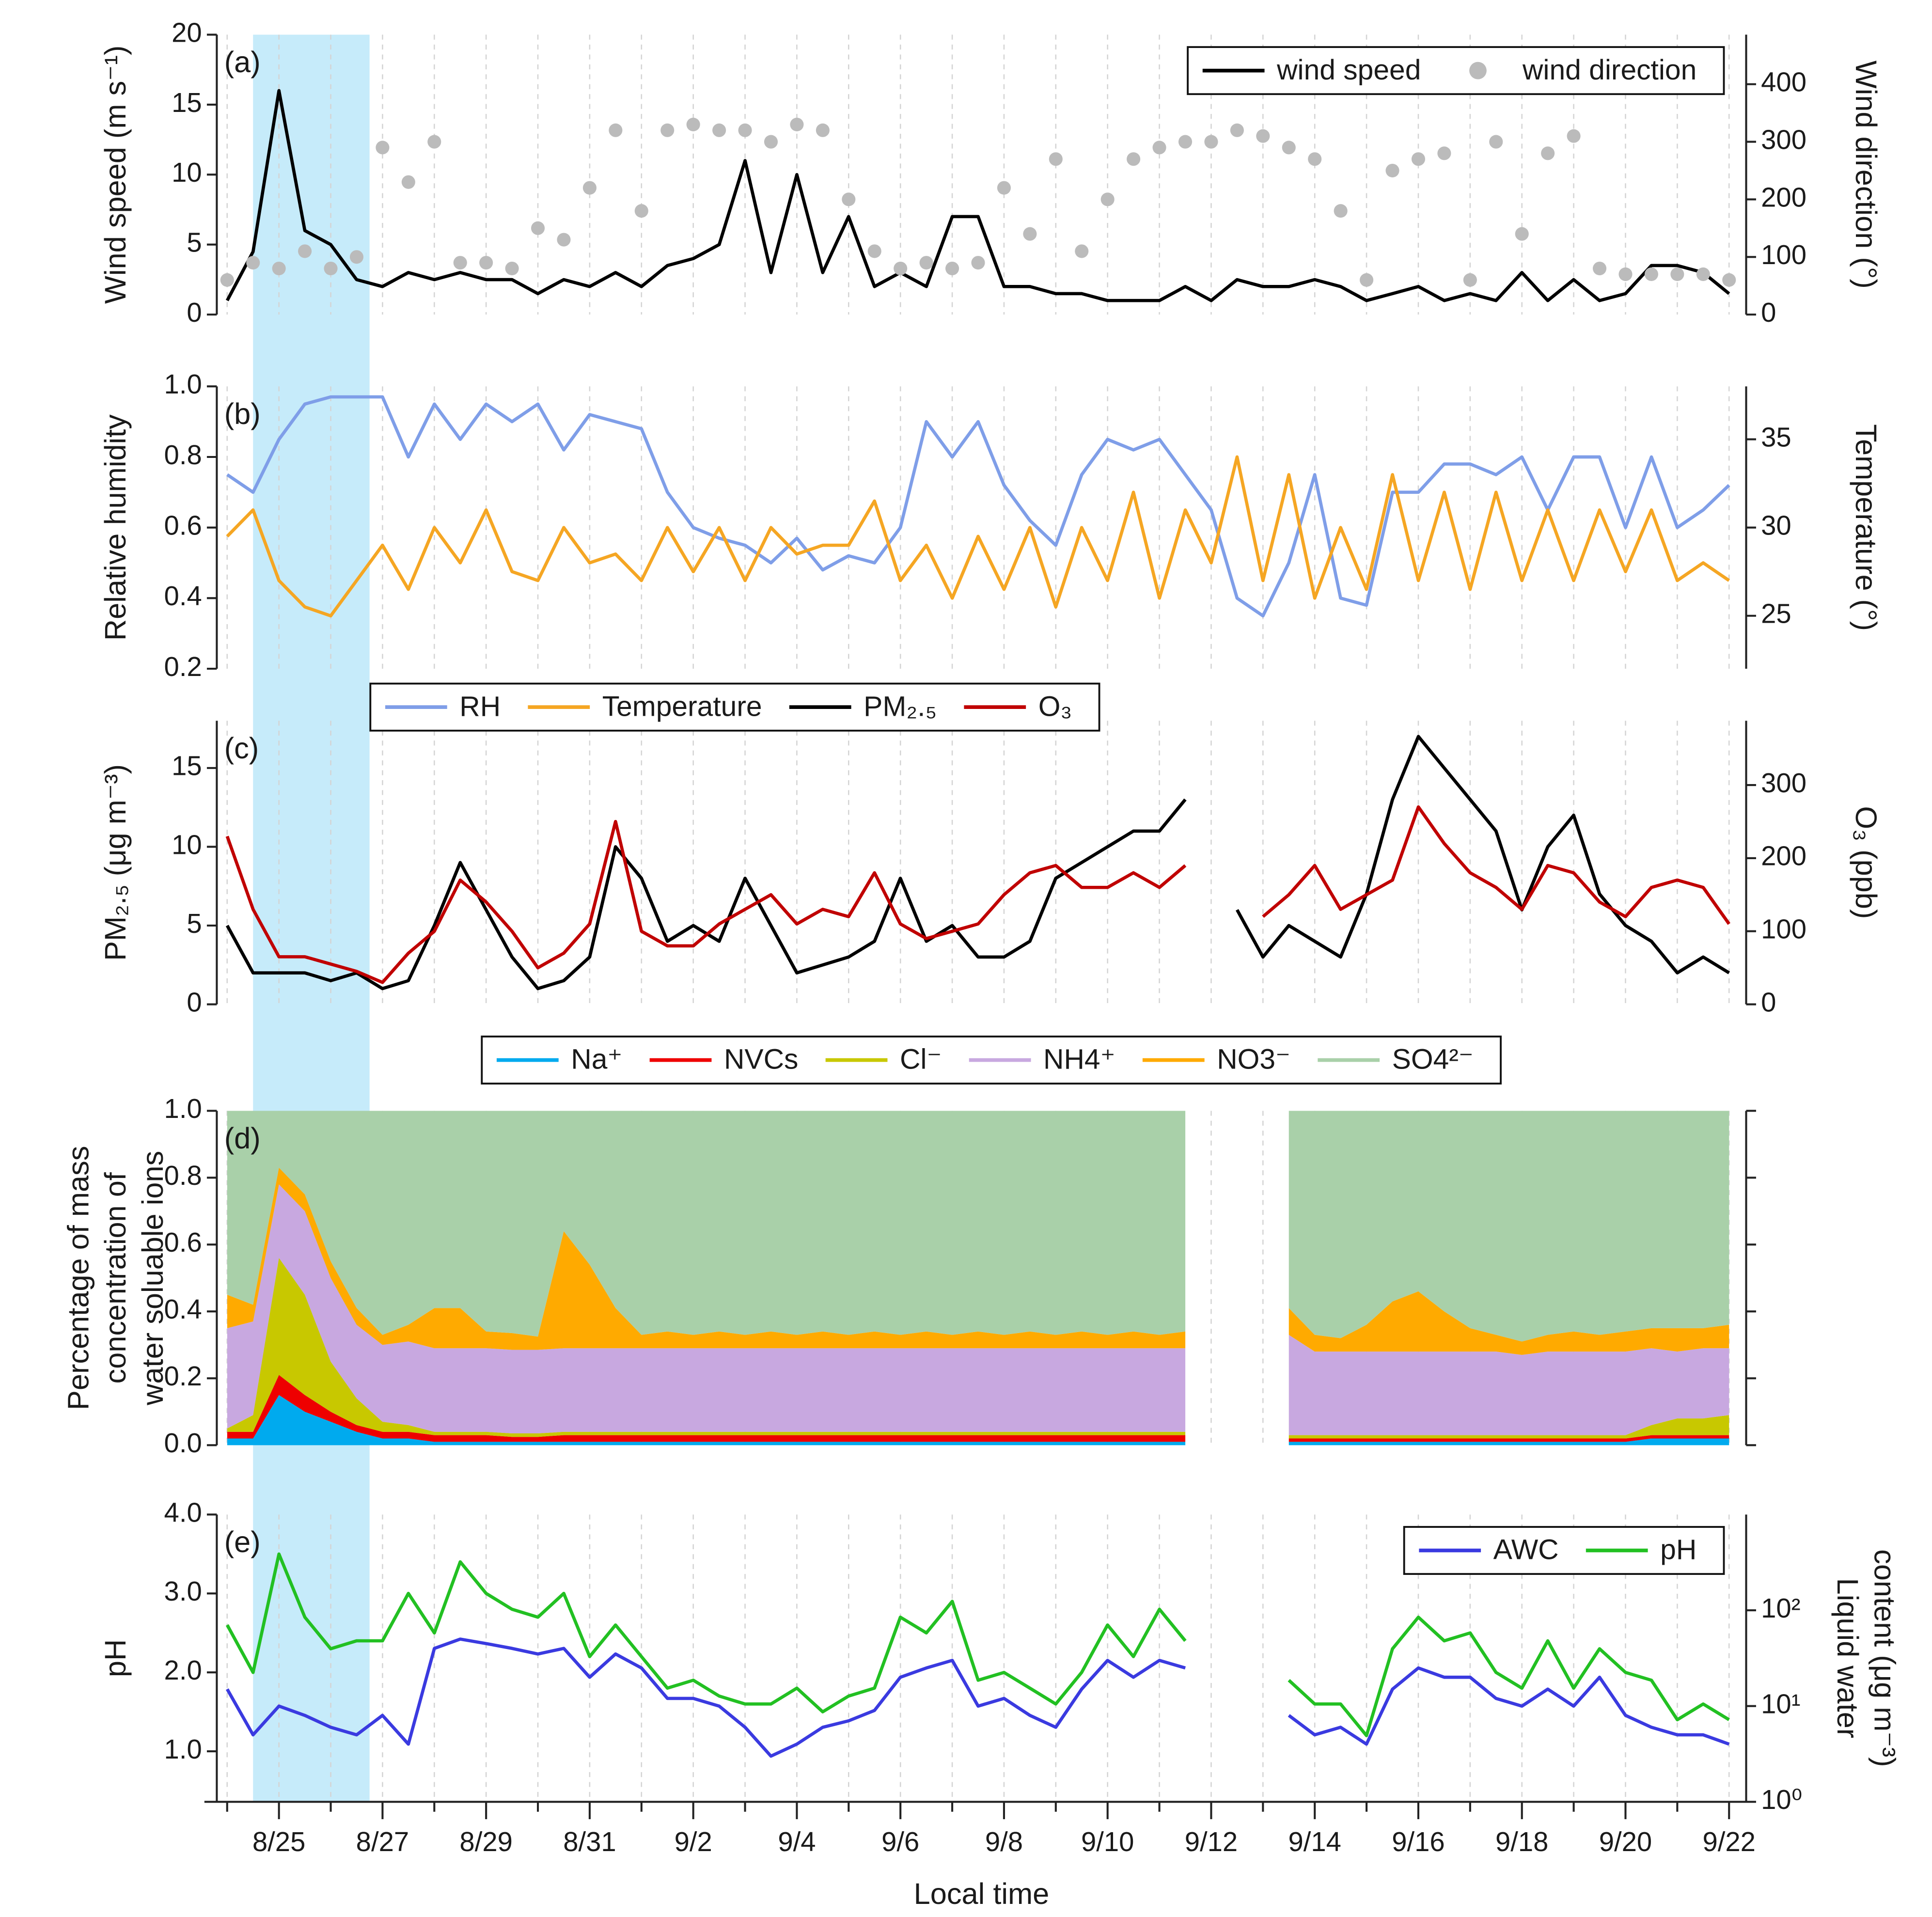 The image size is (1932, 1917). I want to click on y-axis-title: Wind speed (m s⁻¹), so click(115, 175).